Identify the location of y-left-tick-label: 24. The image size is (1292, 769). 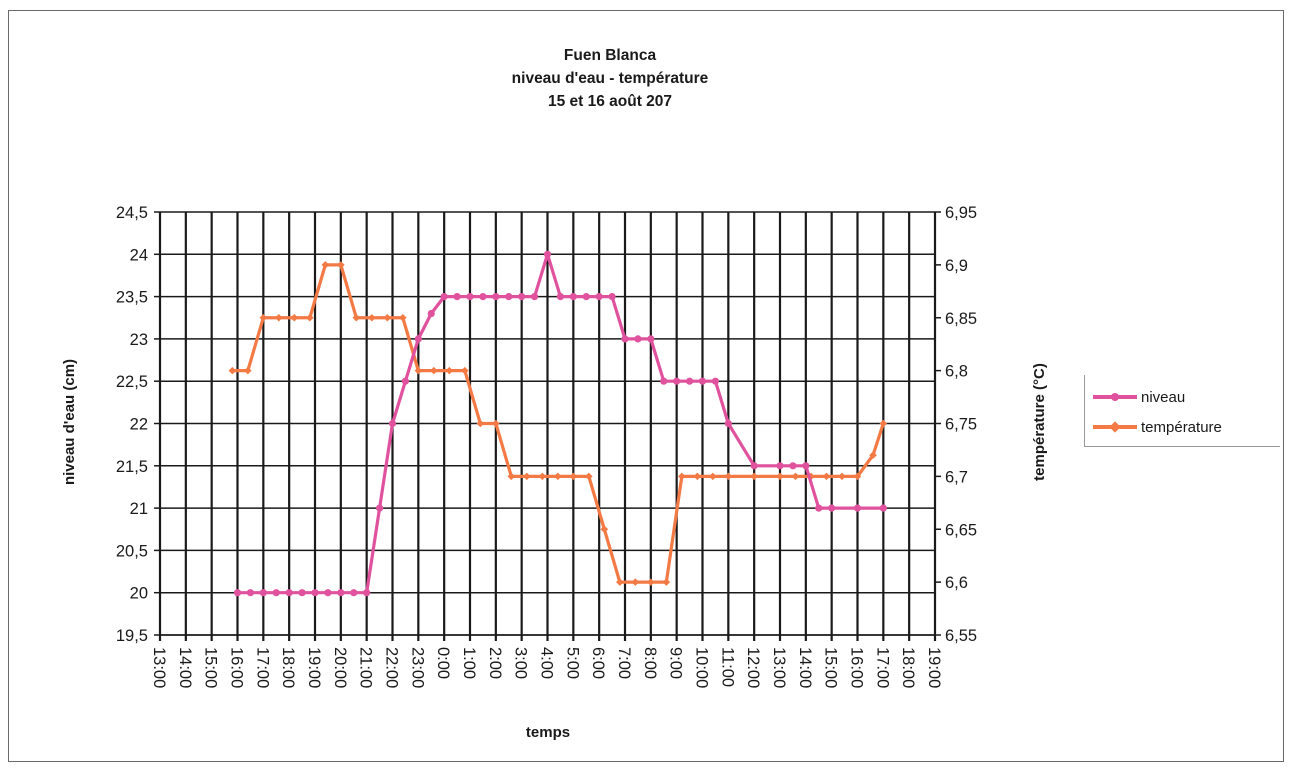
(139, 255).